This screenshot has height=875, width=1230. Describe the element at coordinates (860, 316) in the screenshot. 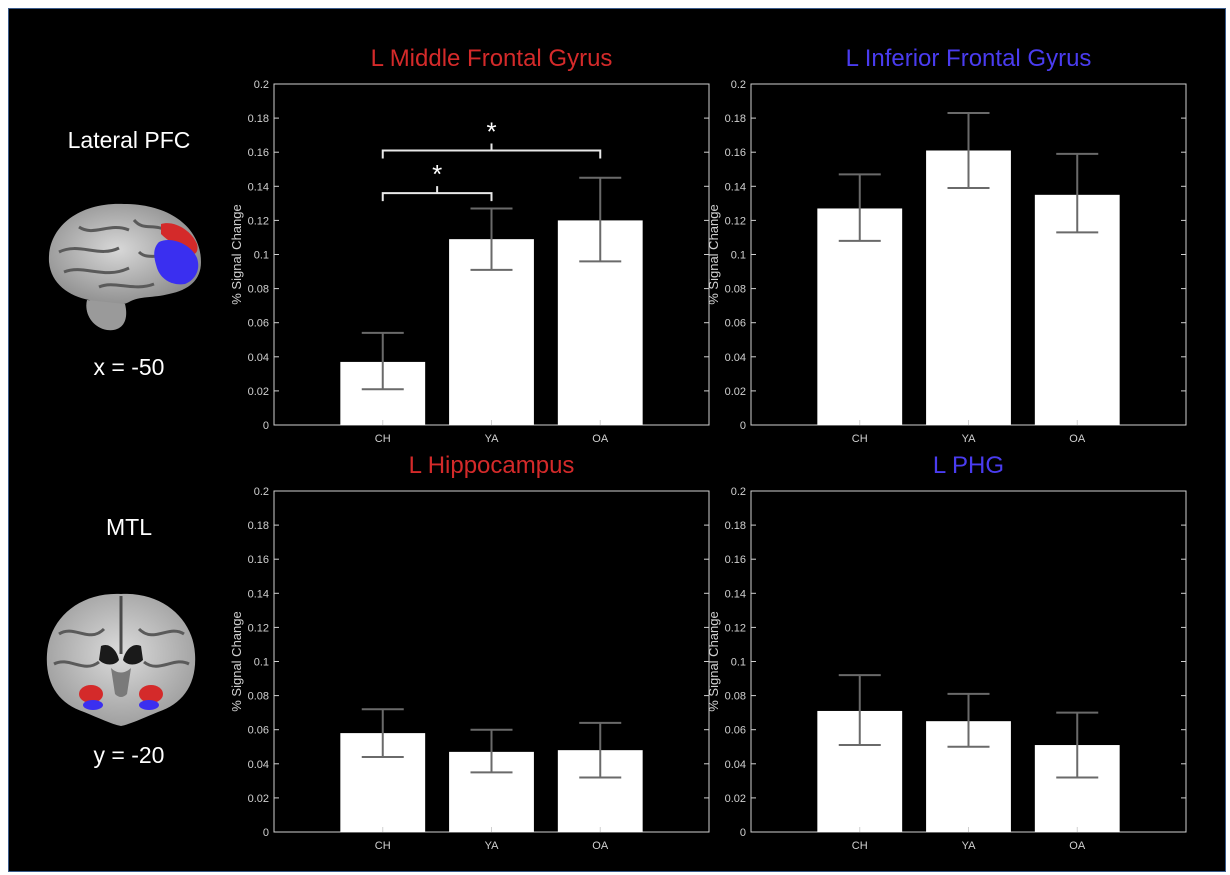

I see `bar-ch` at that location.